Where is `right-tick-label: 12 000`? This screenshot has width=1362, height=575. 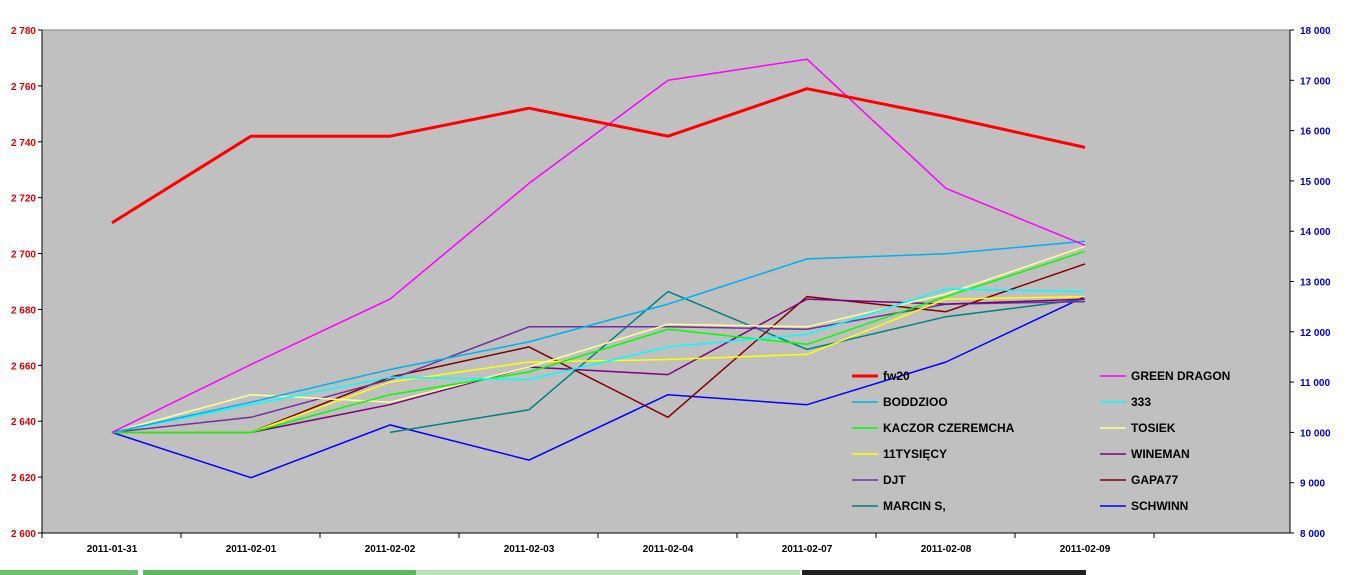 right-tick-label: 12 000 is located at coordinates (1315, 333).